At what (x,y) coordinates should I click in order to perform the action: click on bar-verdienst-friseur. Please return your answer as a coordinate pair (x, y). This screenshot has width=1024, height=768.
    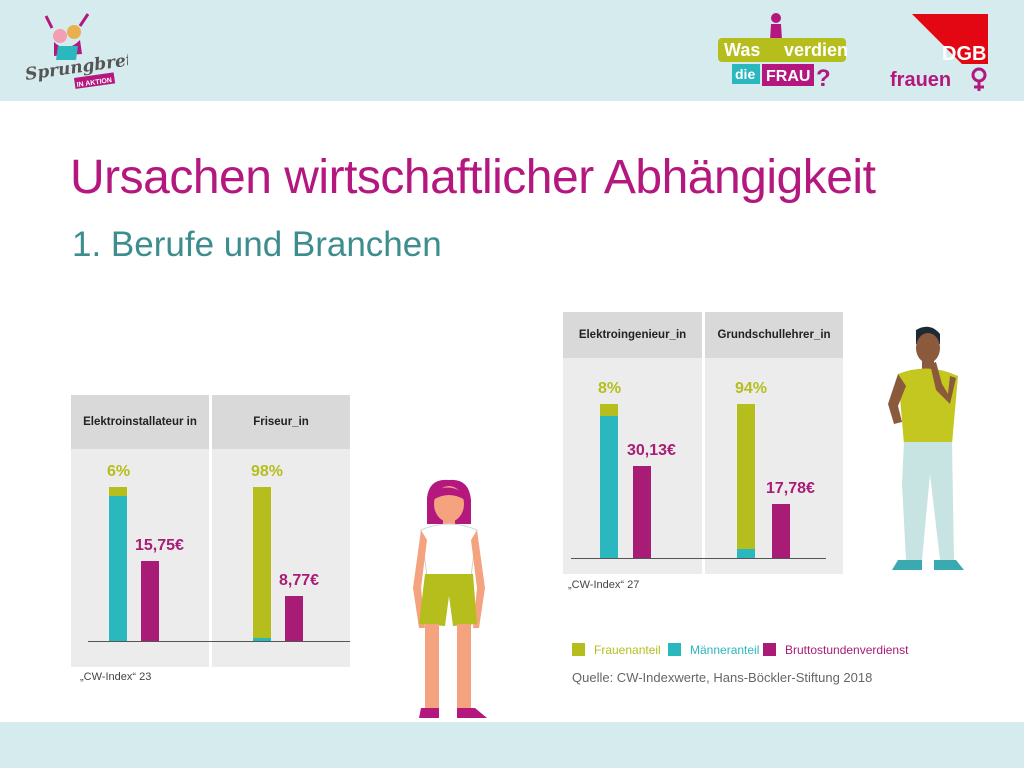
    Looking at the image, I should click on (294, 618).